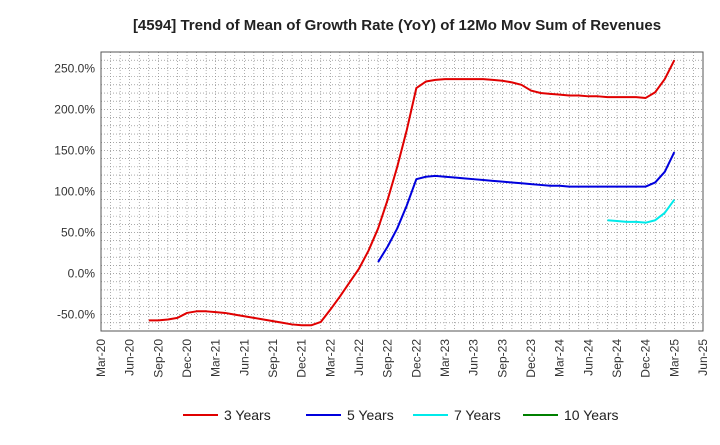 The height and width of the screenshot is (445, 720). I want to click on y-tick-label: 200.0%, so click(74, 109).